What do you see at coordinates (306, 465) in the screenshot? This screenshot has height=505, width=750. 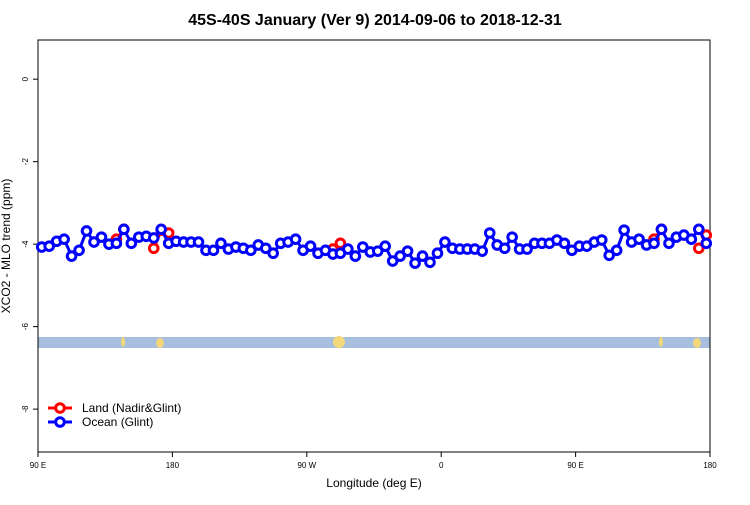 I see `x-tick-label: 90 W` at bounding box center [306, 465].